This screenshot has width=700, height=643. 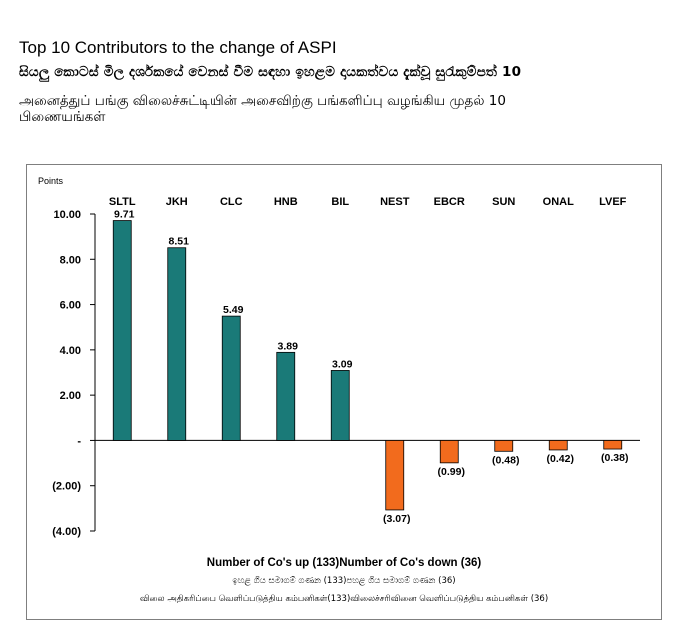 What do you see at coordinates (66, 532) in the screenshot?
I see `y-tick-label: (4.00)` at bounding box center [66, 532].